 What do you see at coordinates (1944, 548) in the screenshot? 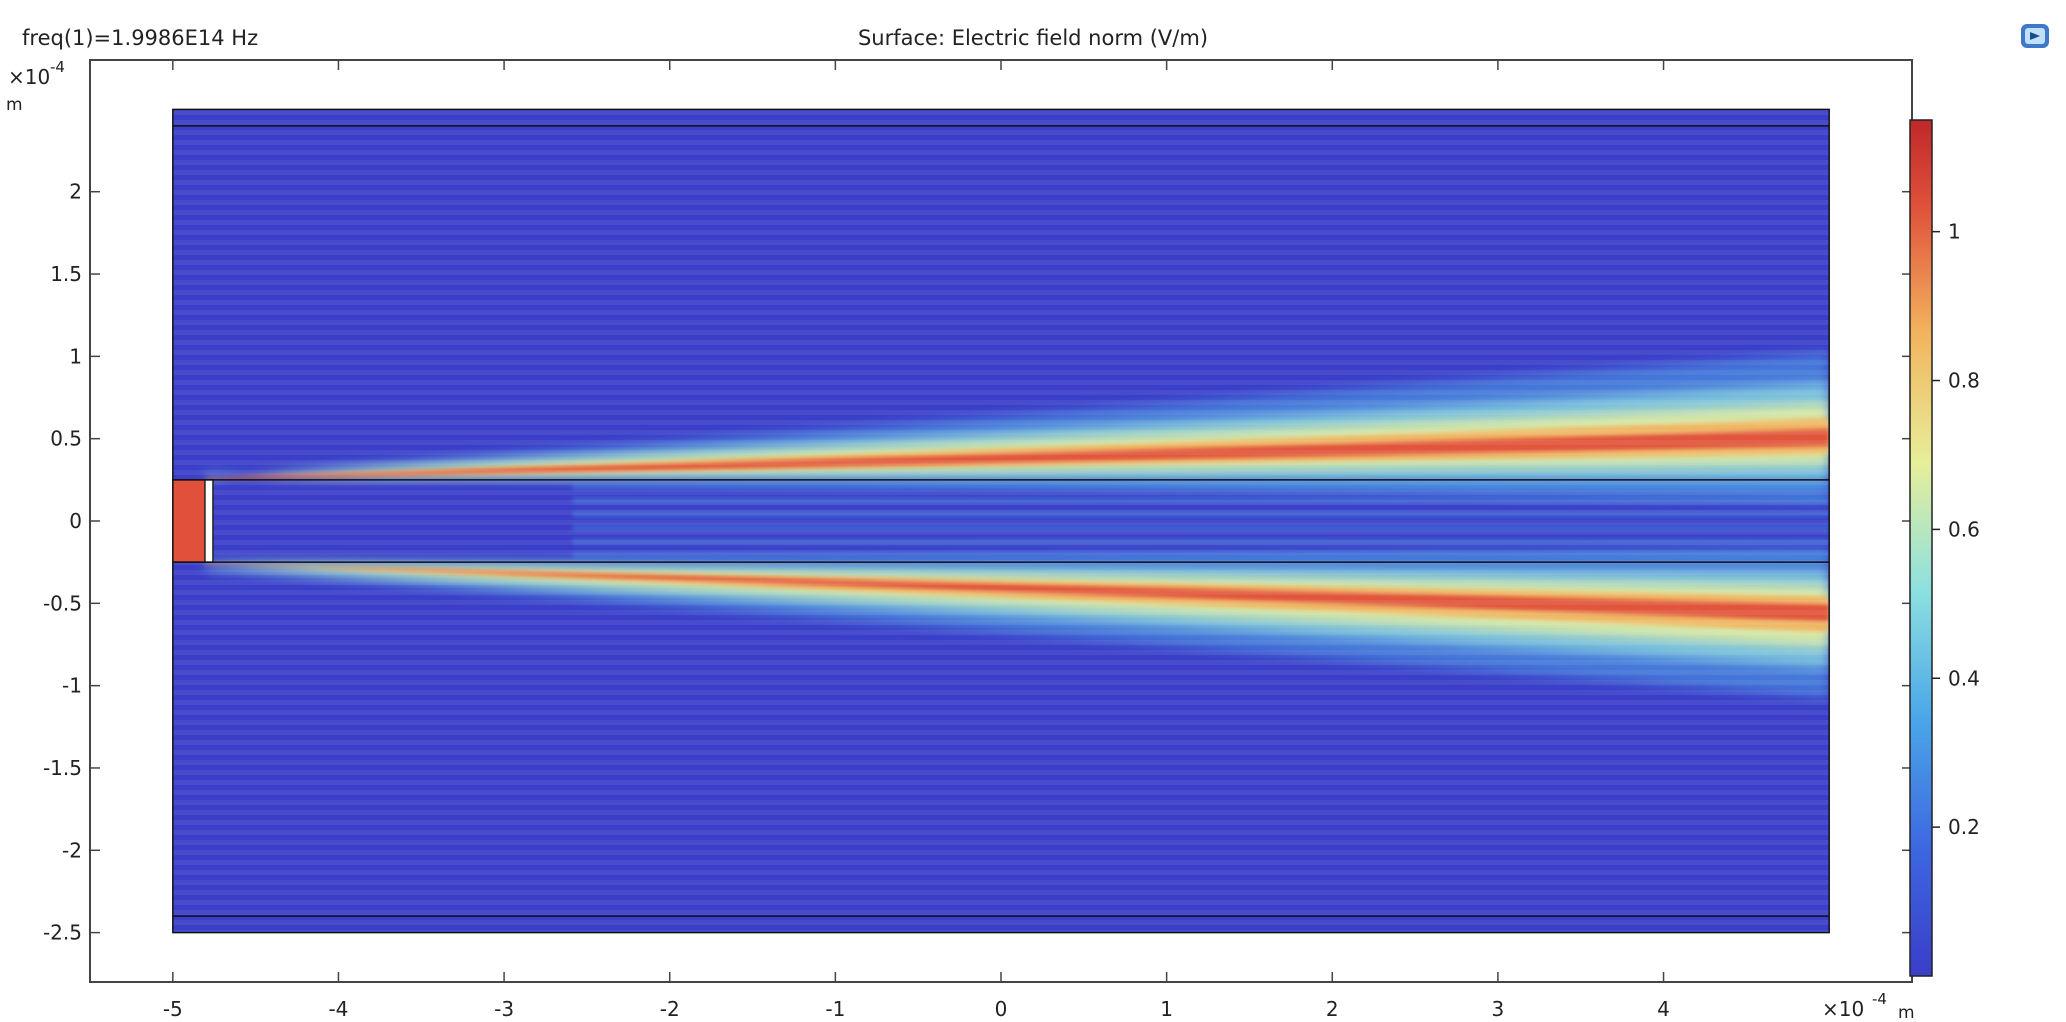
I see `colorbar: 0.2 0.4 0.6 0.8 1` at bounding box center [1944, 548].